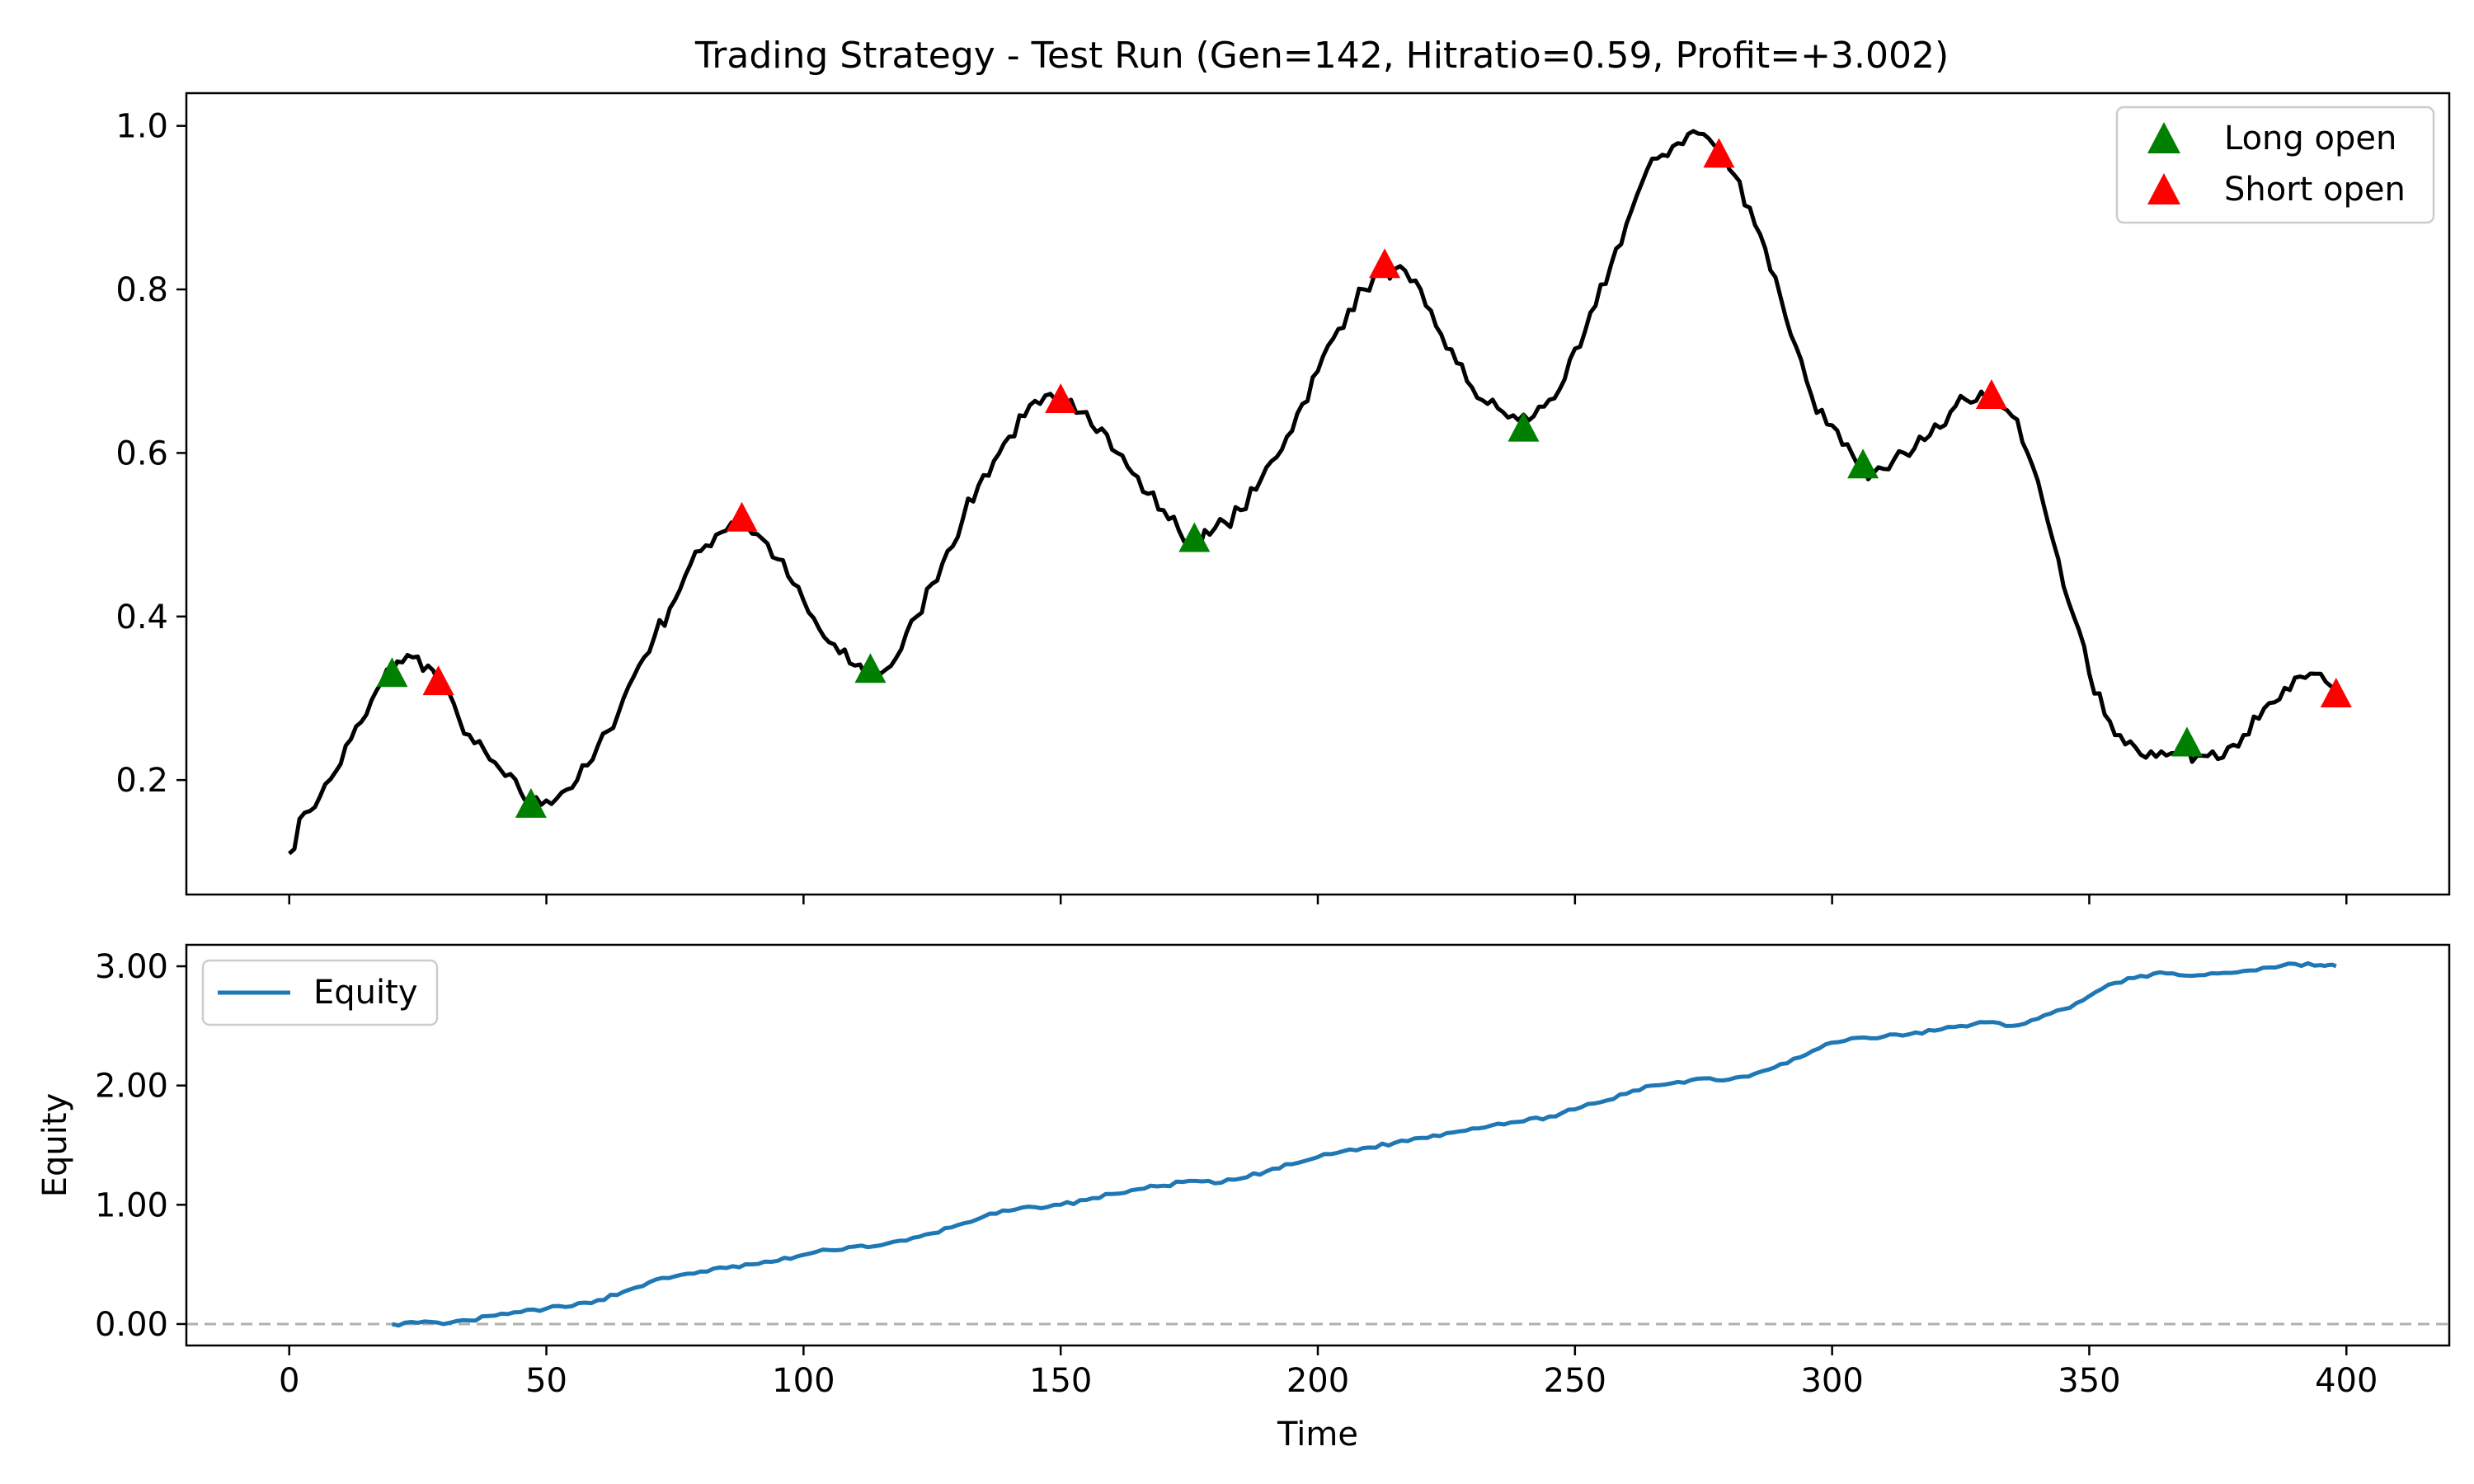  I want to click on price-legend: Long open Short open, so click(2275, 165).